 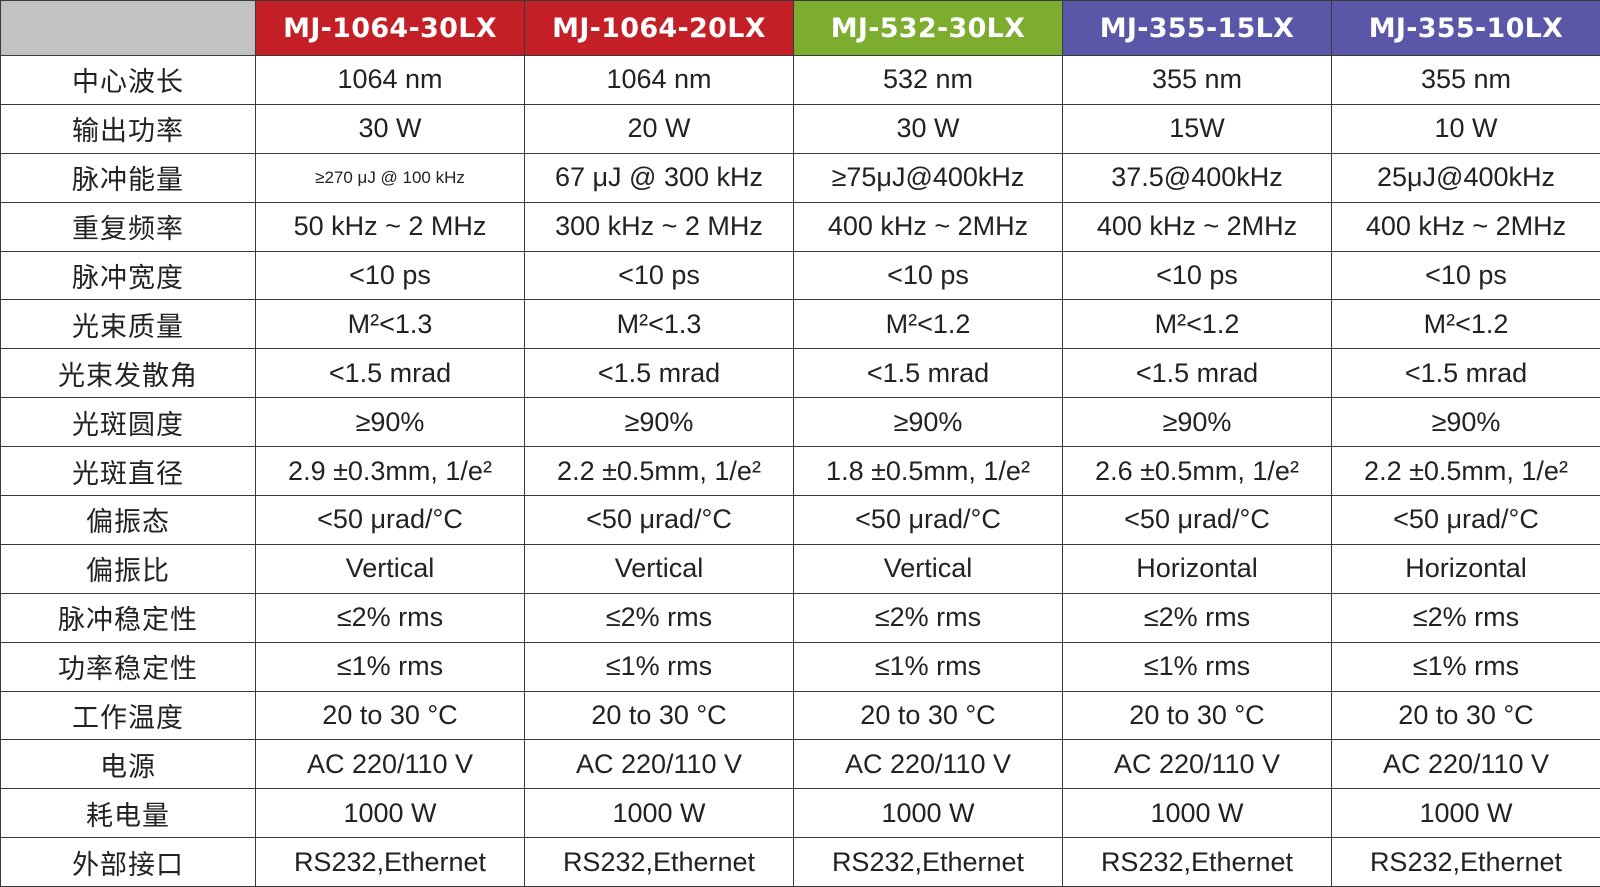 I want to click on spec-value-cell: 50 kHz ~ 2 MHz, so click(x=390, y=226).